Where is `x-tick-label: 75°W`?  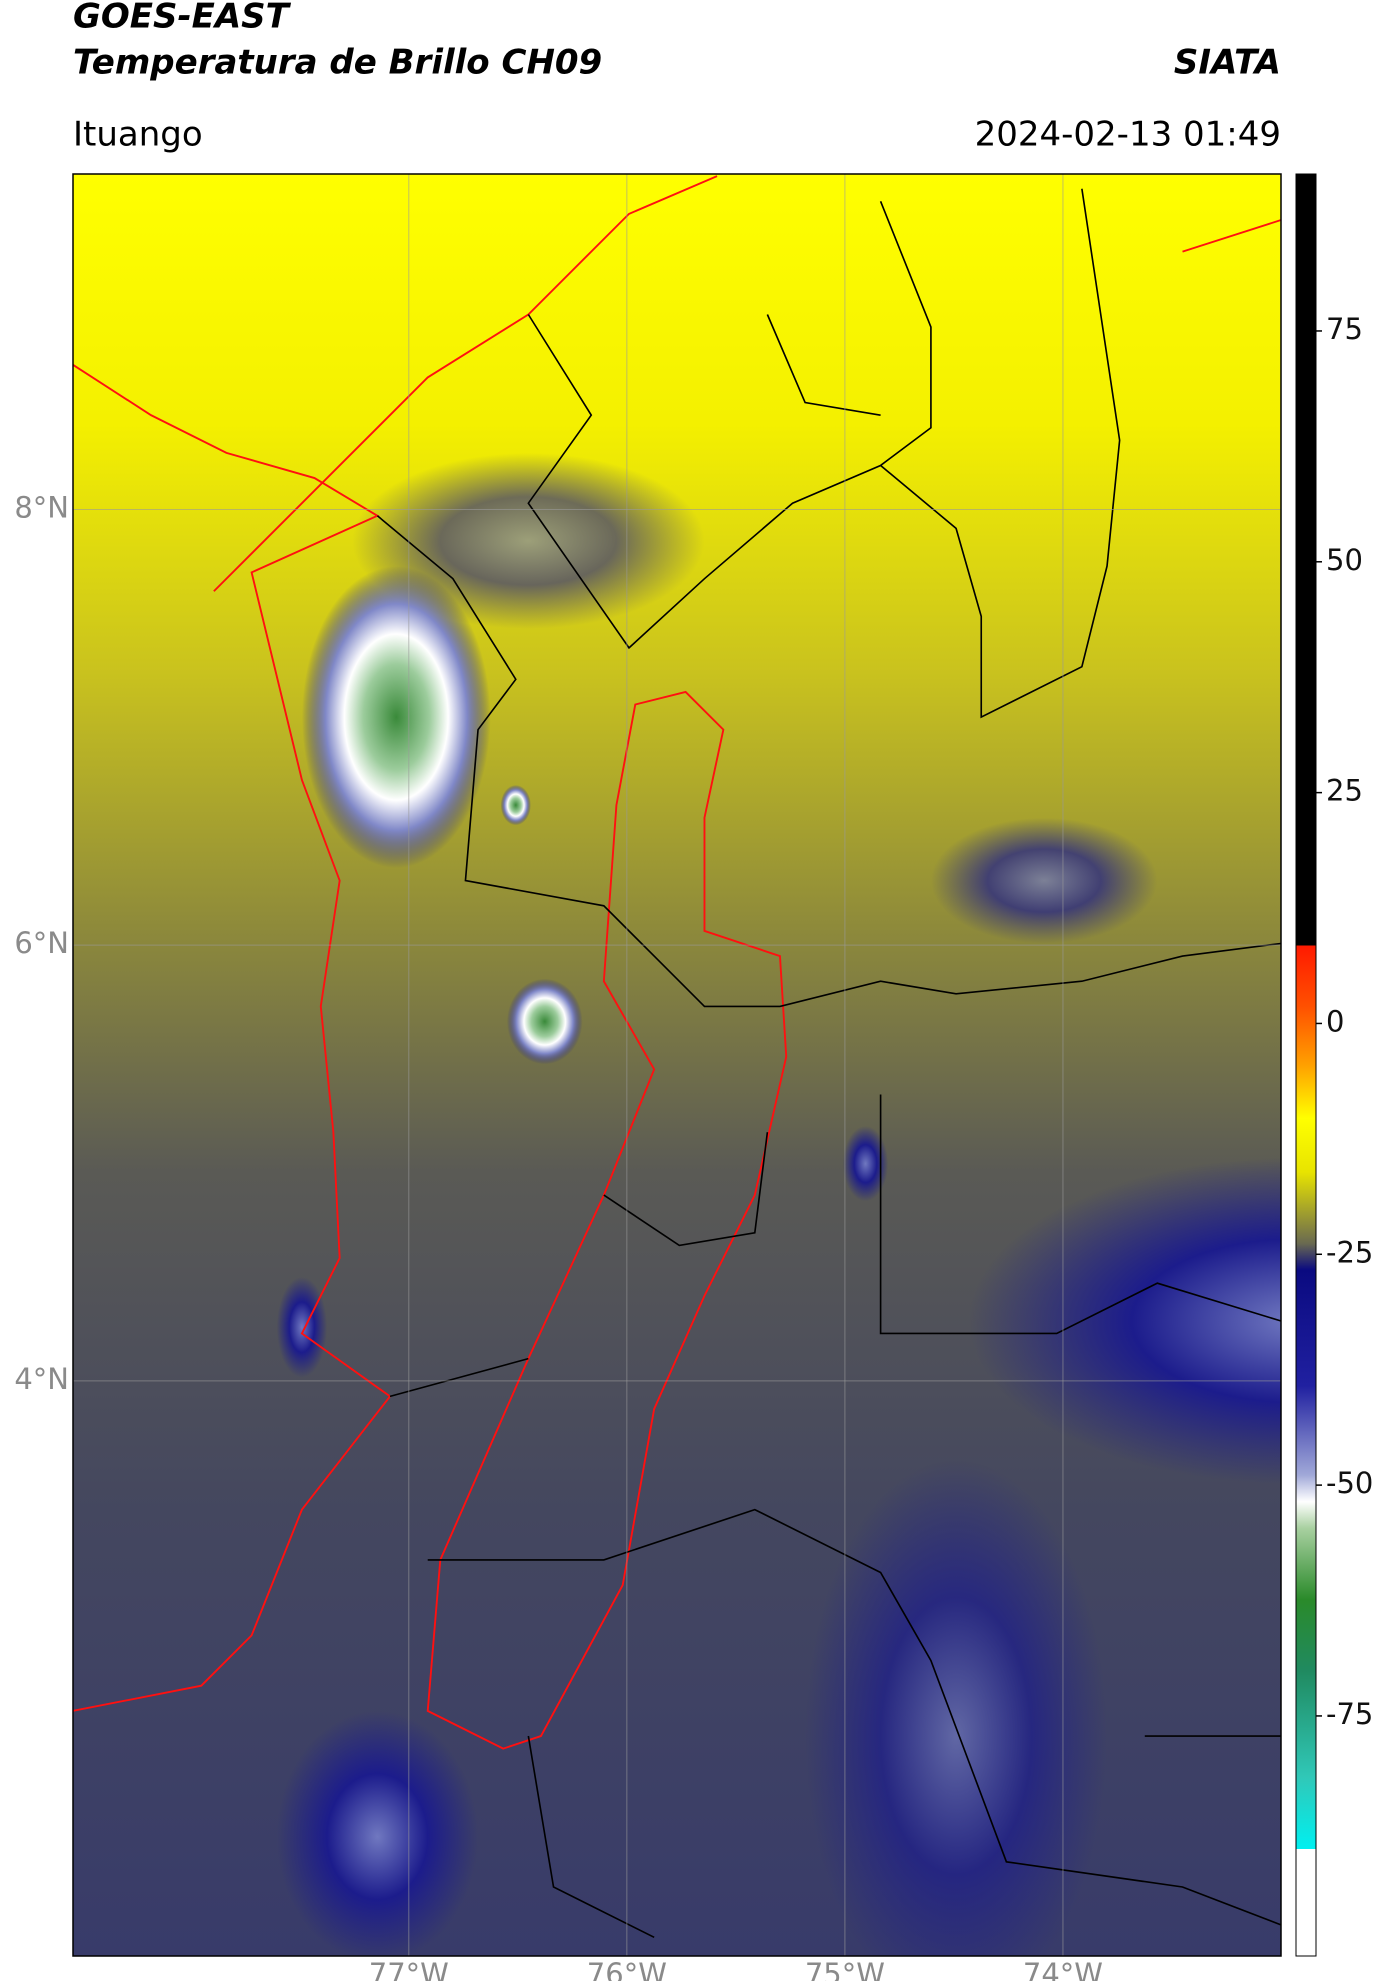 x-tick-label: 75°W is located at coordinates (845, 1969).